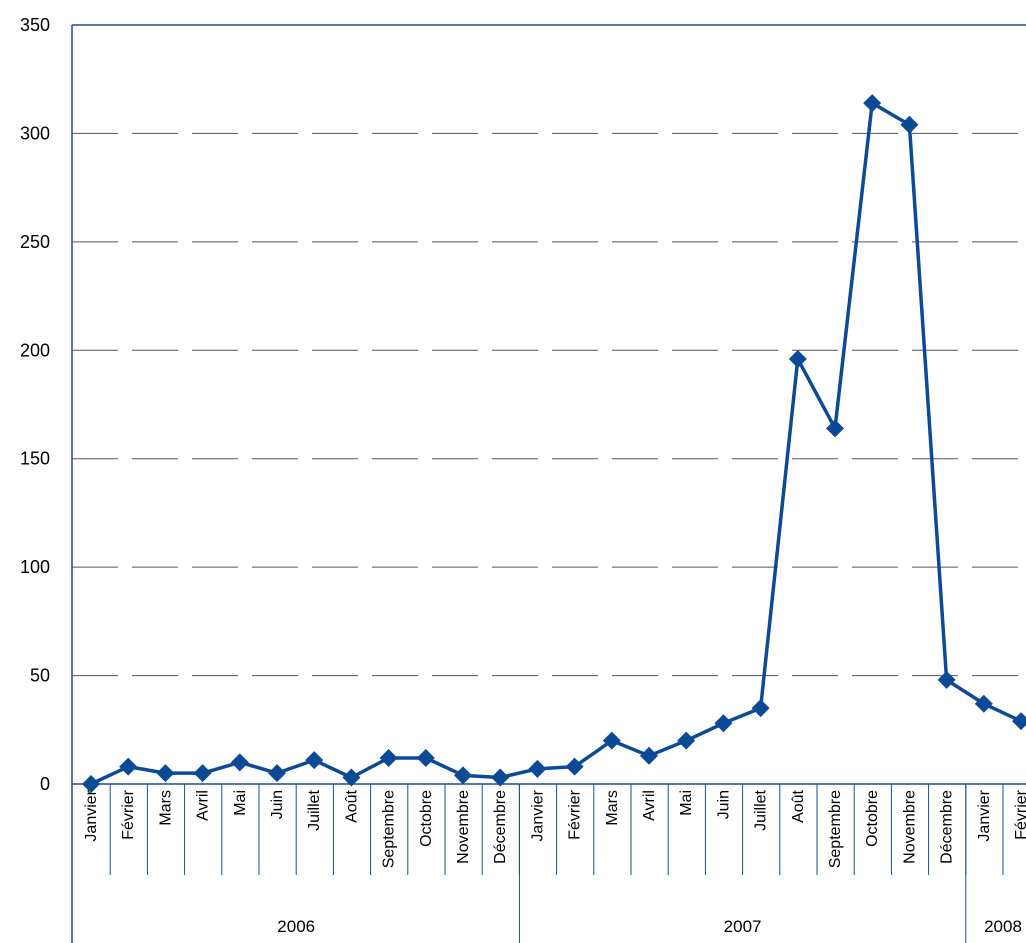  What do you see at coordinates (40, 676) in the screenshot?
I see `y-tick-label: 50` at bounding box center [40, 676].